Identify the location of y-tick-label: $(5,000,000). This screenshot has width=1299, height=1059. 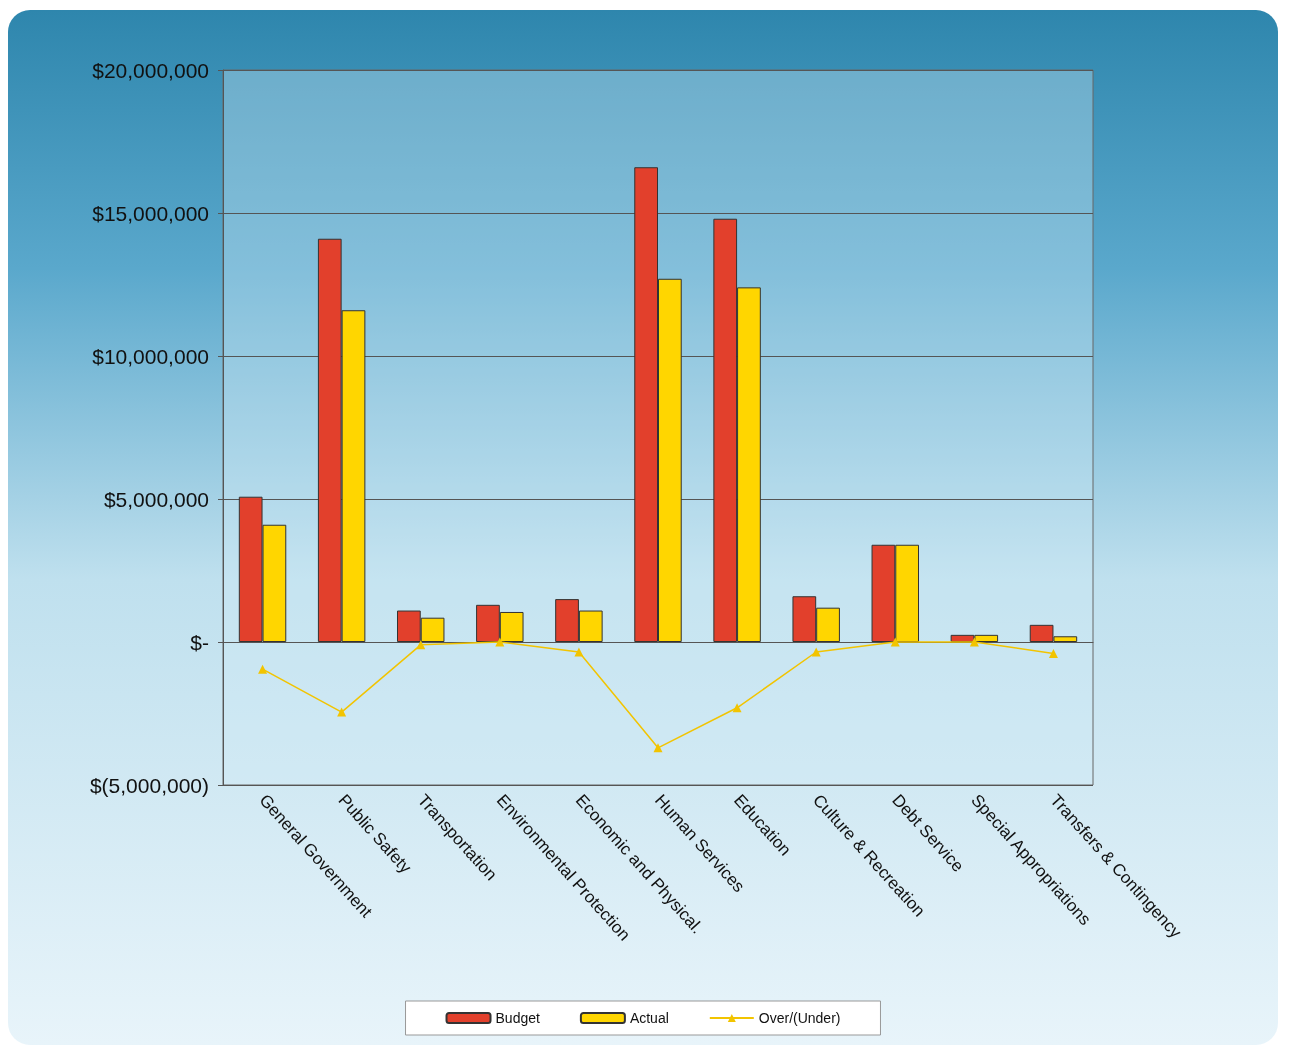
(149, 785).